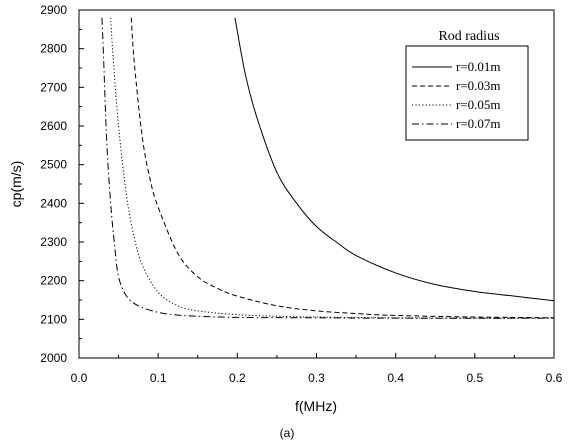  Describe the element at coordinates (16, 184) in the screenshot. I see `y-axis-label: cp(m/s)` at that location.